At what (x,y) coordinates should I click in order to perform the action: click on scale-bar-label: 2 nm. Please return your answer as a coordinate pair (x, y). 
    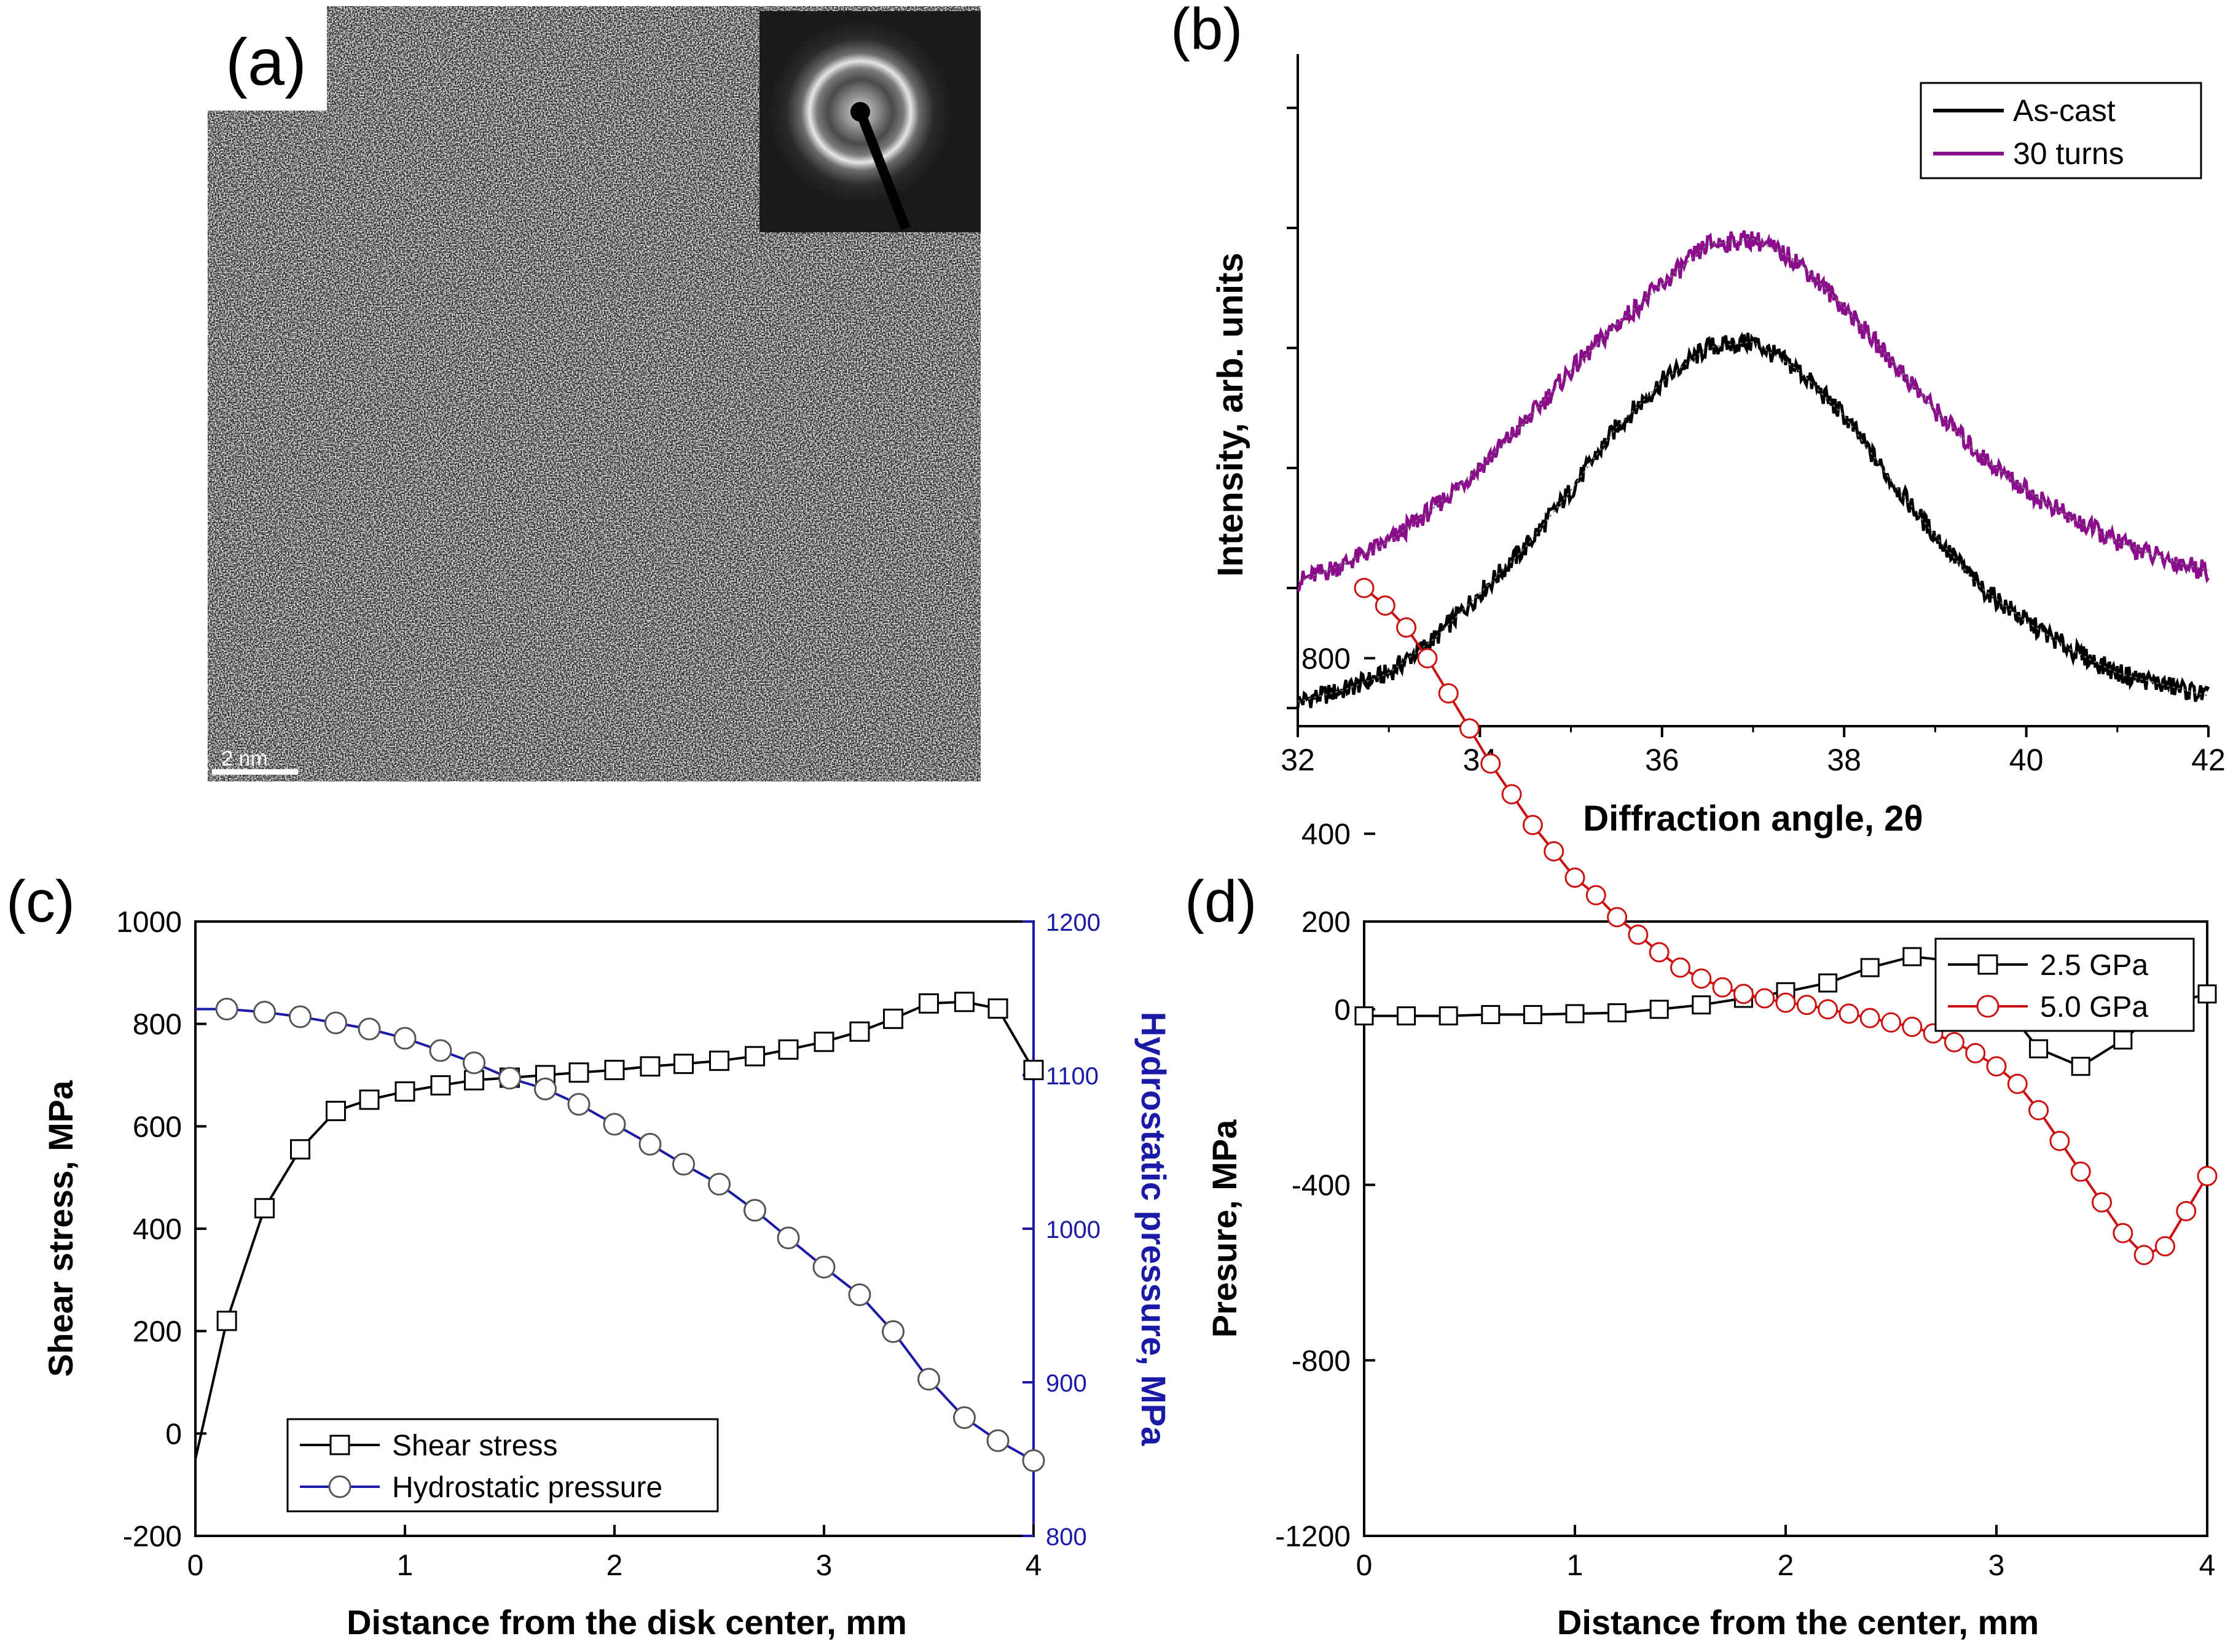
    Looking at the image, I should click on (244, 758).